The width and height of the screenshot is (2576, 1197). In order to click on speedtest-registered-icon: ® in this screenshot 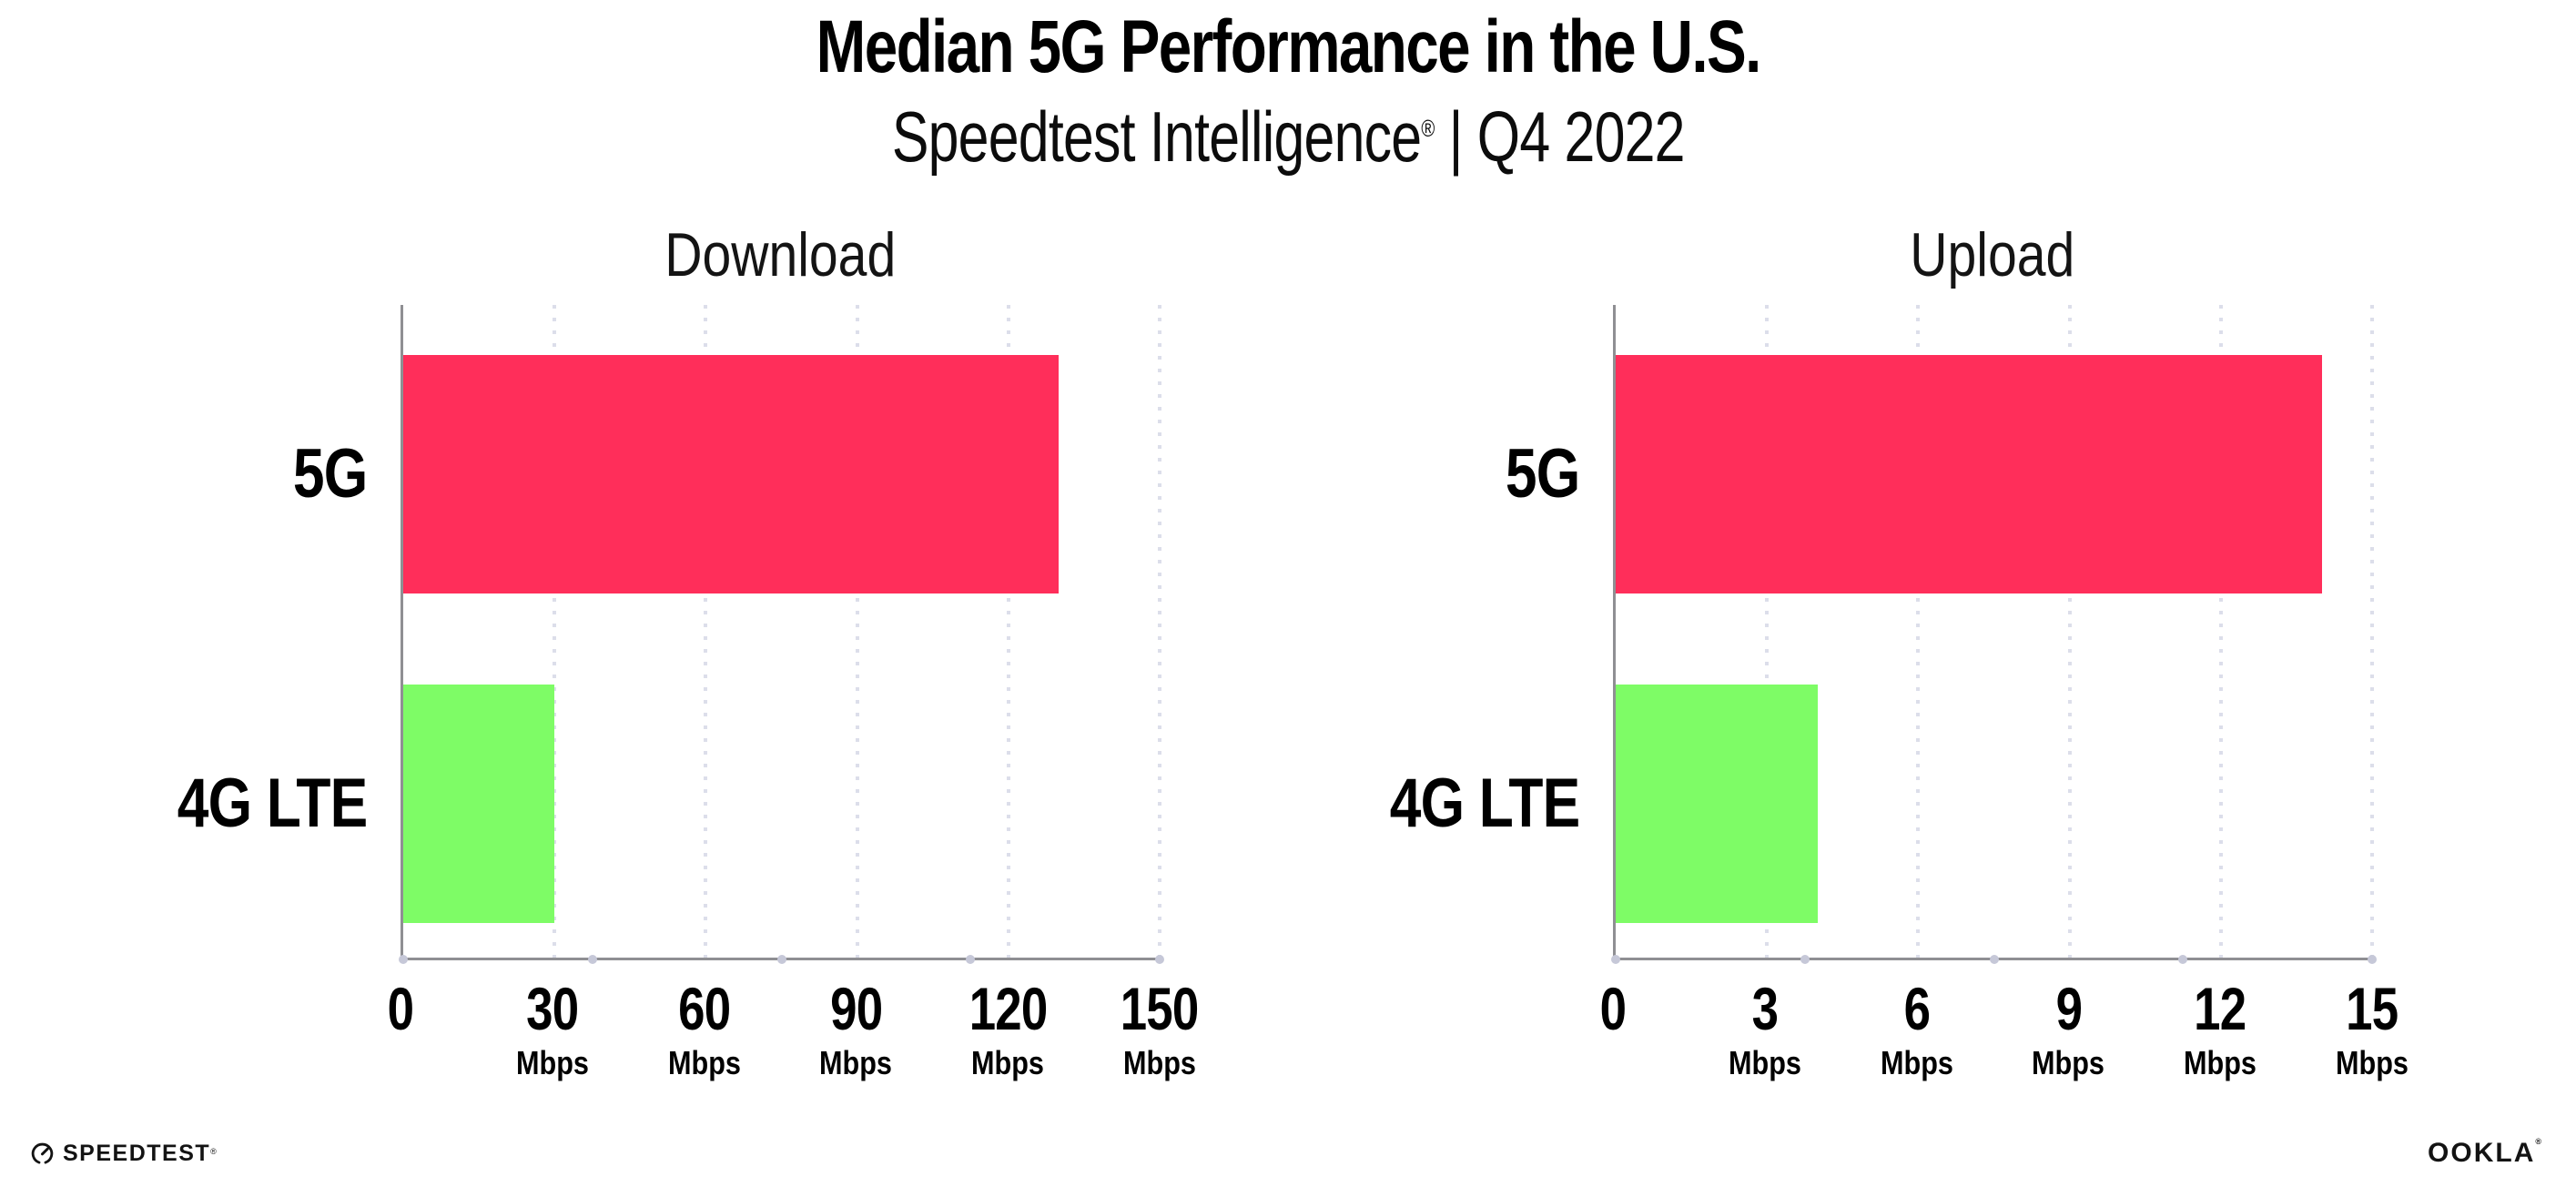, I will do `click(213, 1151)`.